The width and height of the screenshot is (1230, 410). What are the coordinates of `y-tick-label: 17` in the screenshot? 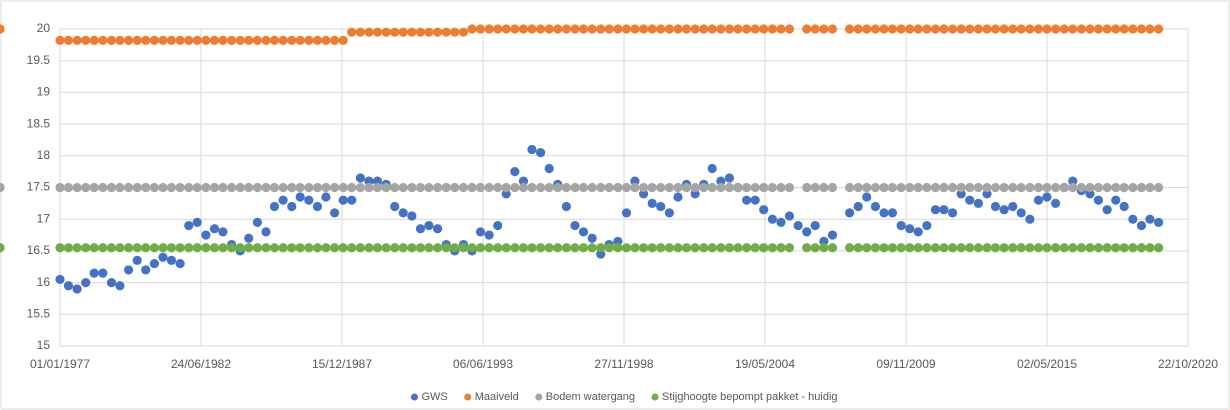 It's located at (44, 218).